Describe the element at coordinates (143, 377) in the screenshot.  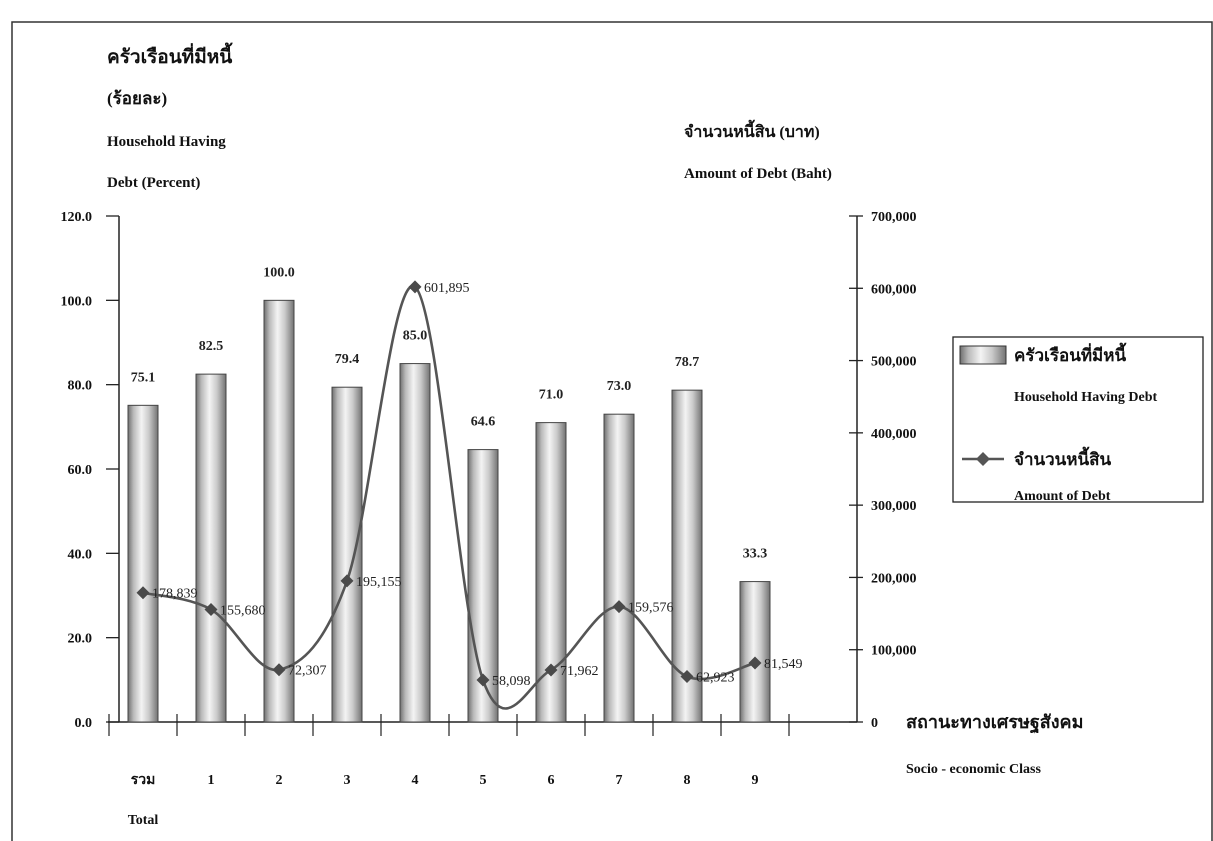
I see `bar-value-label: 75.1` at that location.